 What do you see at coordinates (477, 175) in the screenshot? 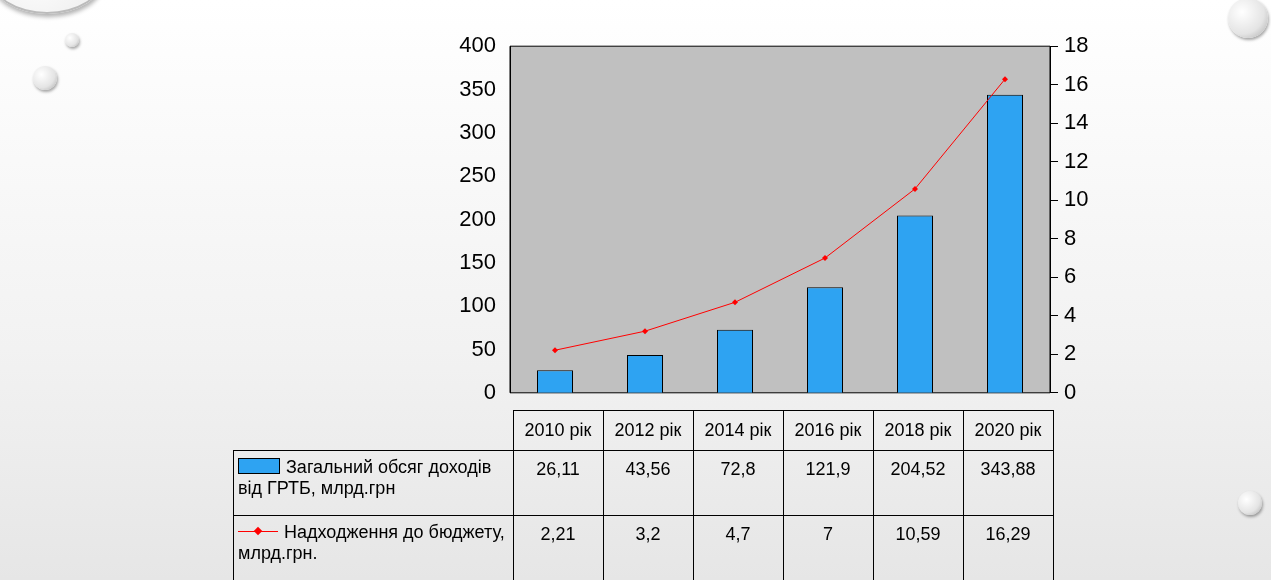
I see `y-tick-label: 250` at bounding box center [477, 175].